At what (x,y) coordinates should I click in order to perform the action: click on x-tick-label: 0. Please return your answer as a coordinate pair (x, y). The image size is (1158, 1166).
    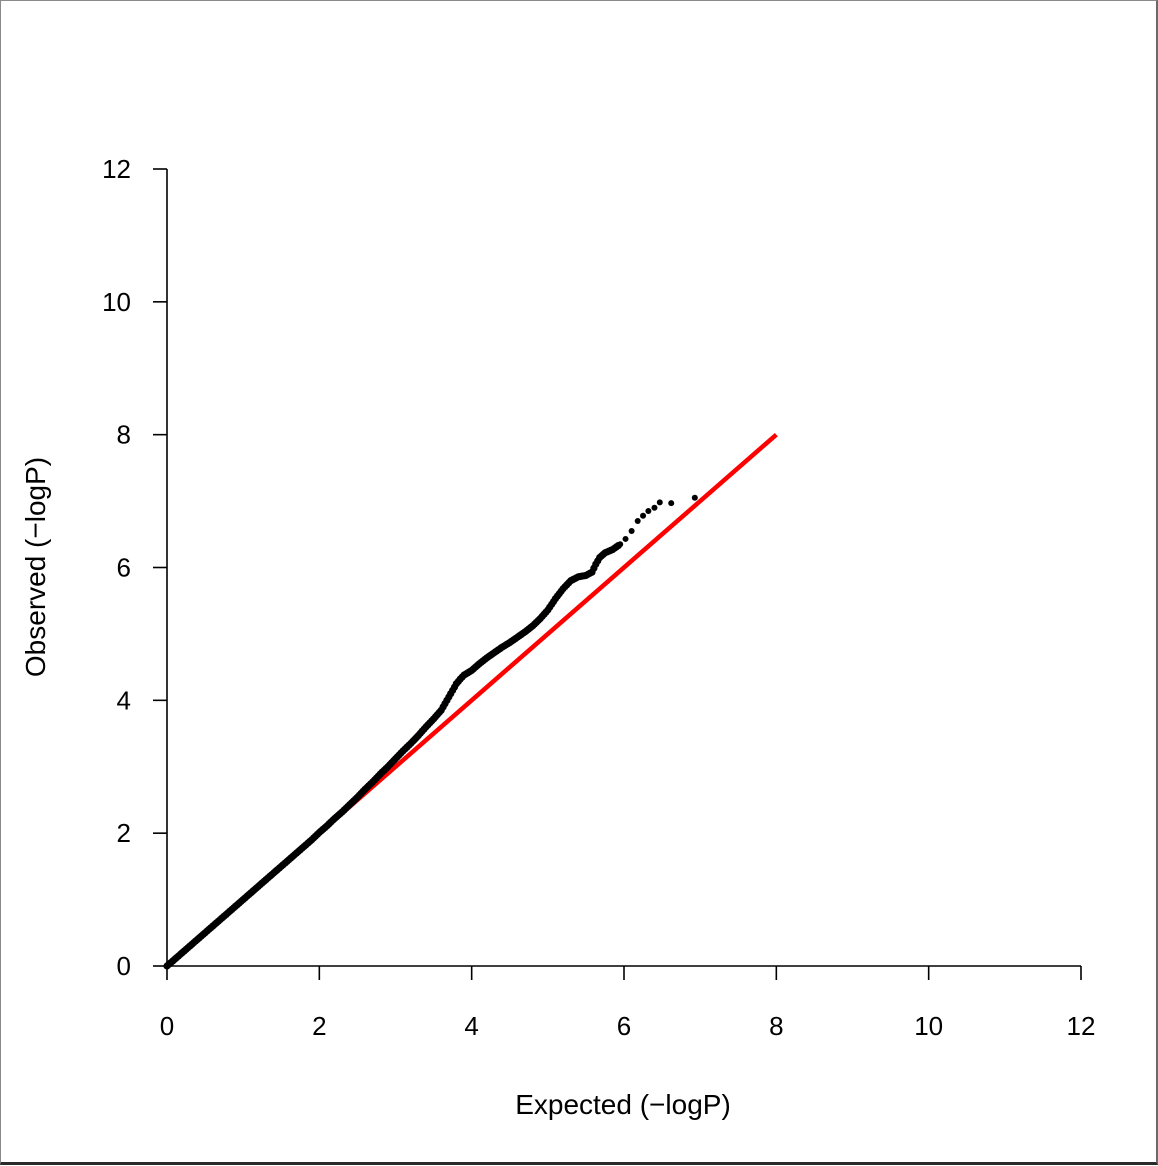
    Looking at the image, I should click on (167, 1026).